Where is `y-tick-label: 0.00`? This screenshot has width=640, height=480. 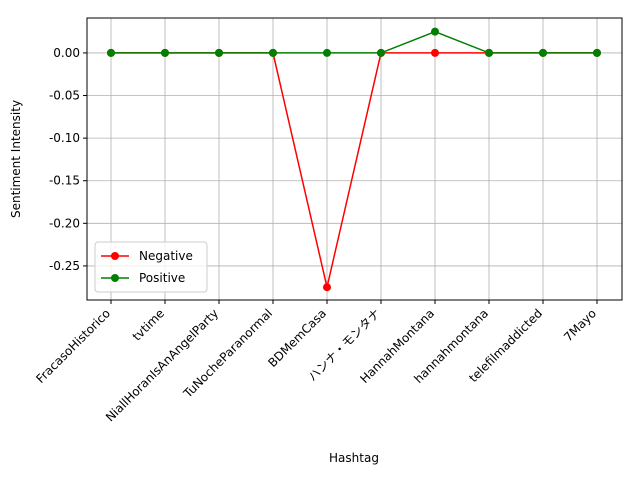 y-tick-label: 0.00 is located at coordinates (66, 53).